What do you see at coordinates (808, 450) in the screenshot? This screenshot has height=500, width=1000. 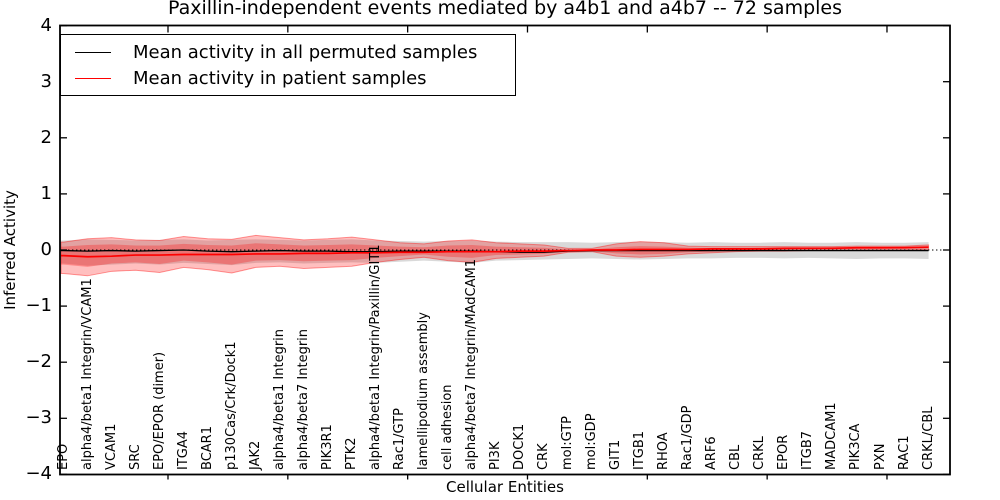 I see `x-tick-label: ITGB7` at bounding box center [808, 450].